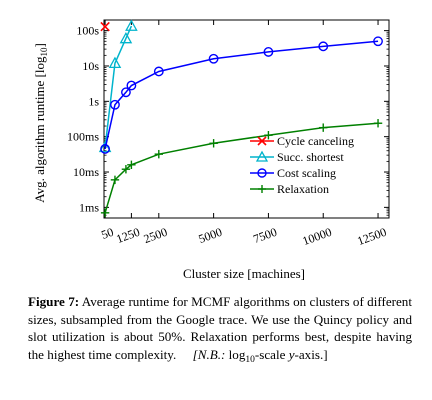 The image size is (432, 400). What do you see at coordinates (235, 354) in the screenshot?
I see `caption-nb-log: log` at bounding box center [235, 354].